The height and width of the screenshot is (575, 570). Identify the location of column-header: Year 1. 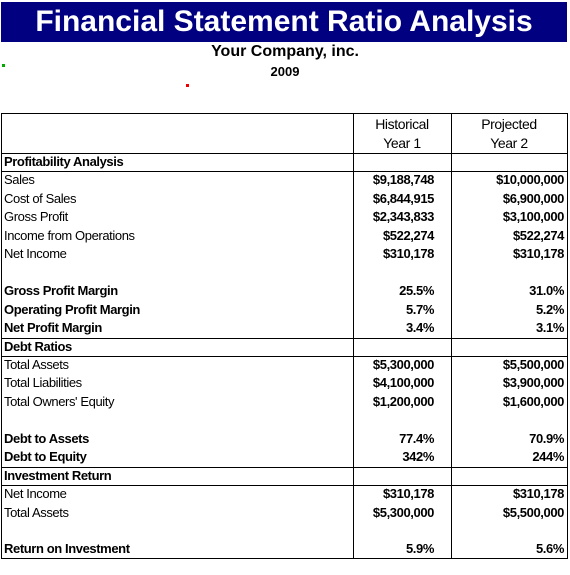
(402, 143).